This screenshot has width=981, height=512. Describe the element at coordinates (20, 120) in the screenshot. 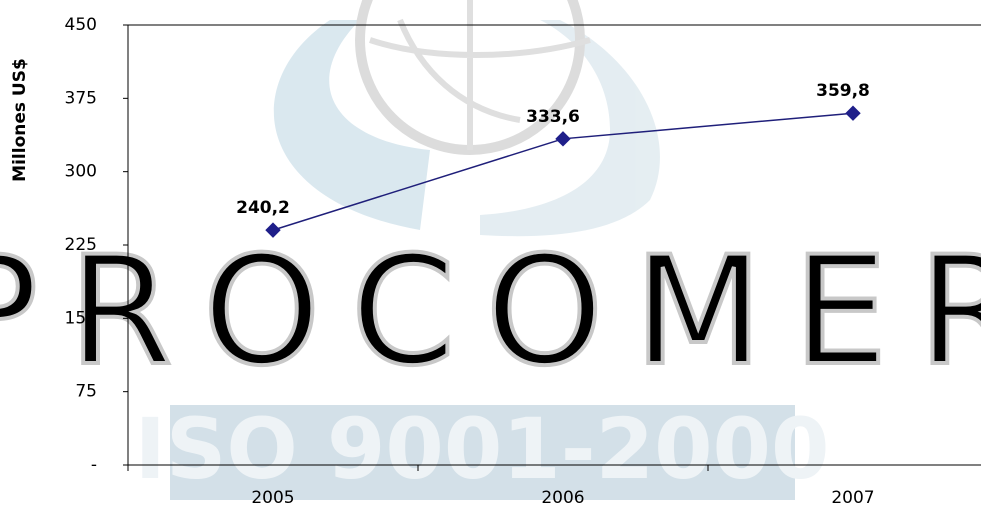

I see `y-axis-label: Millones US$` at that location.